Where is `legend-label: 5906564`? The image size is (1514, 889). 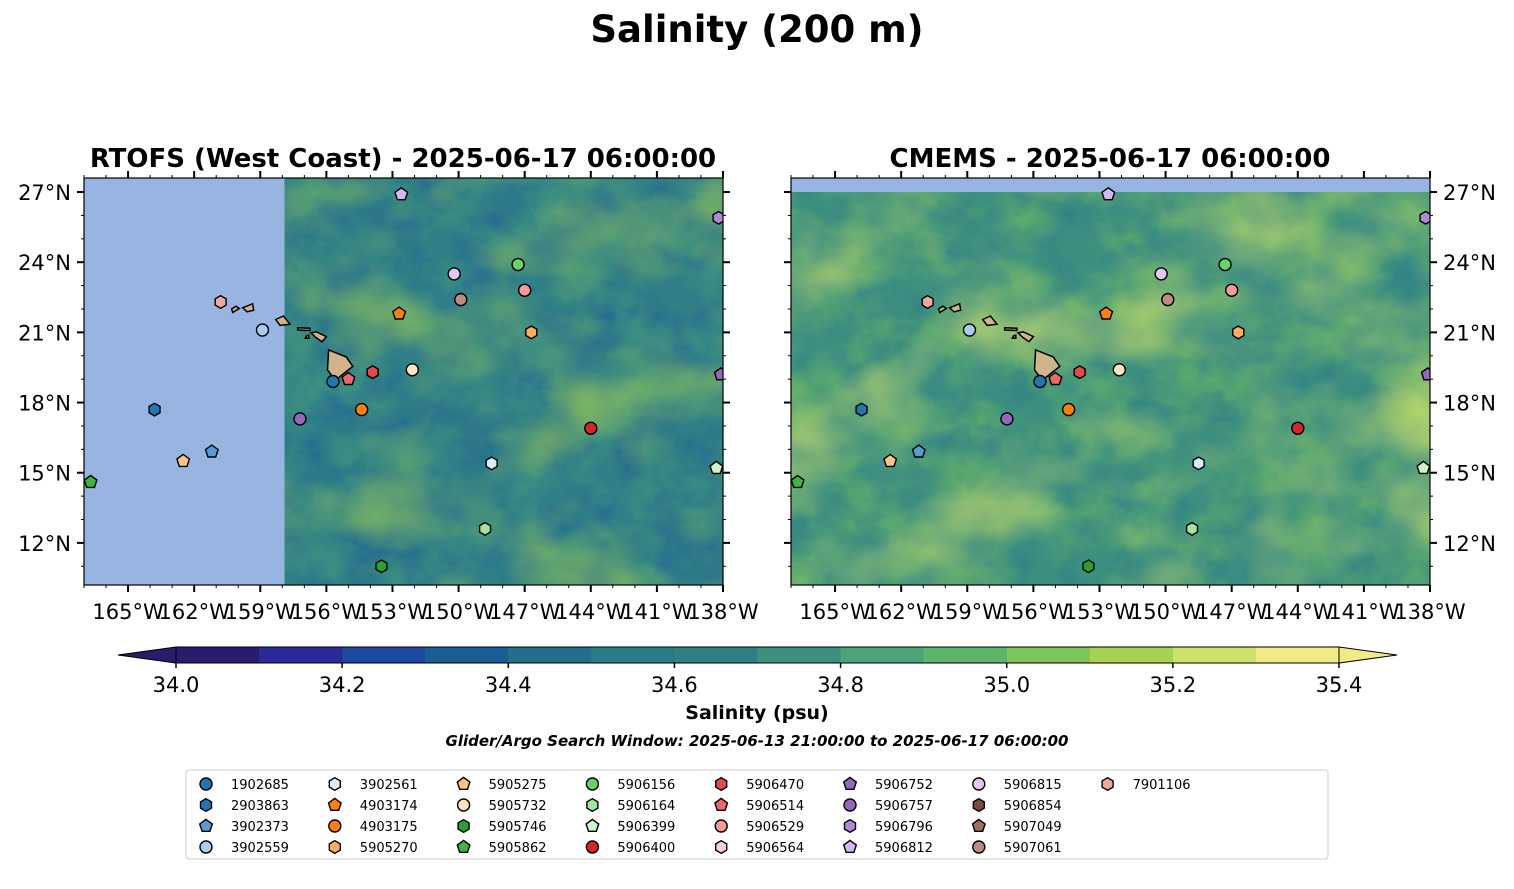
legend-label: 5906564 is located at coordinates (775, 848).